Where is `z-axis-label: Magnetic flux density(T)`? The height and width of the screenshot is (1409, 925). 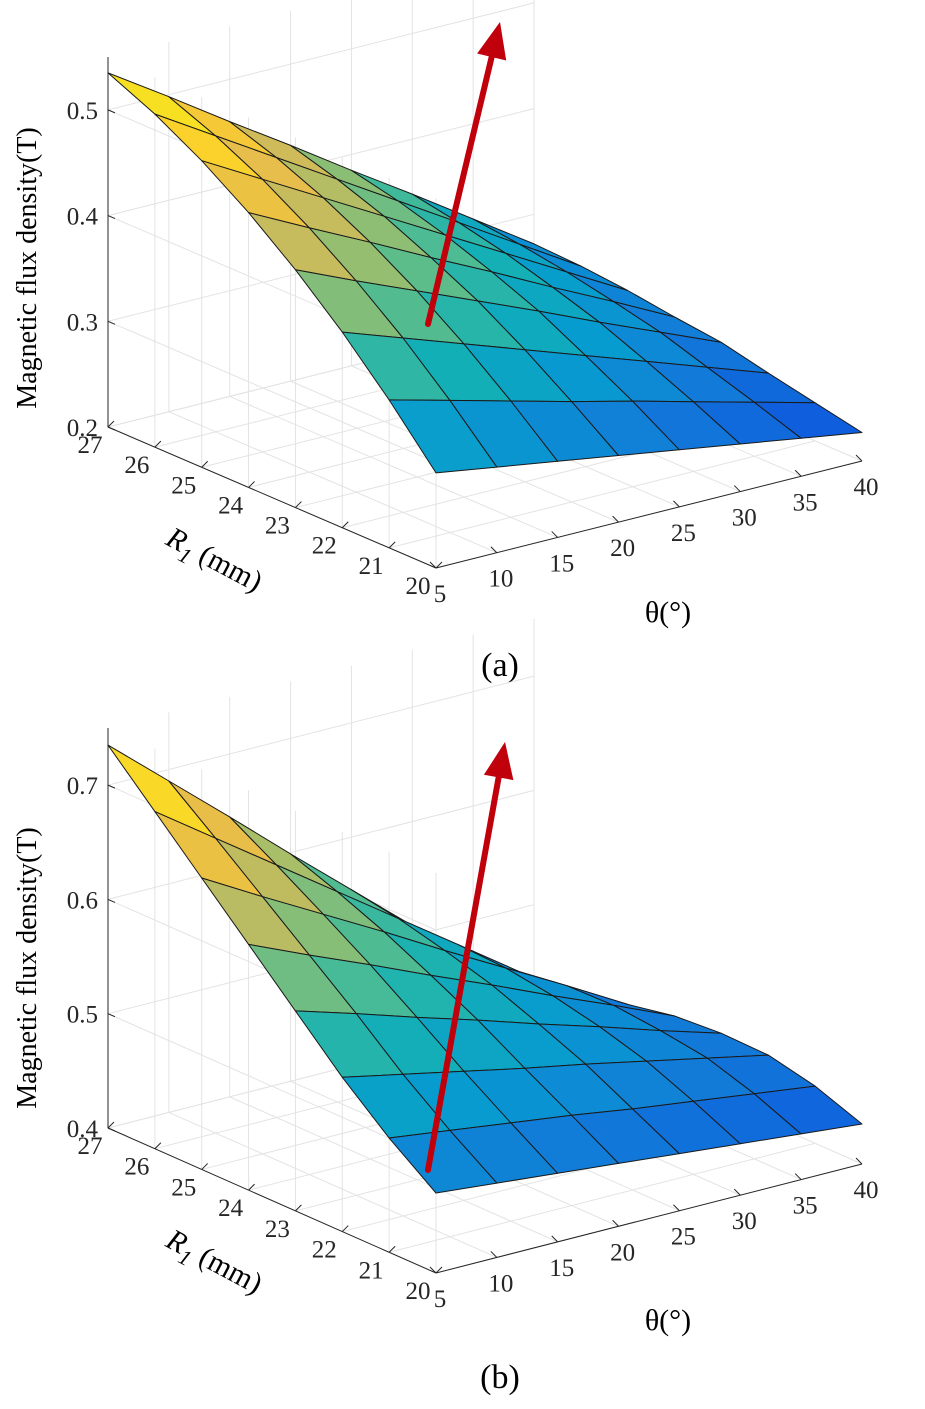
z-axis-label: Magnetic flux density(T) is located at coordinates (27, 967).